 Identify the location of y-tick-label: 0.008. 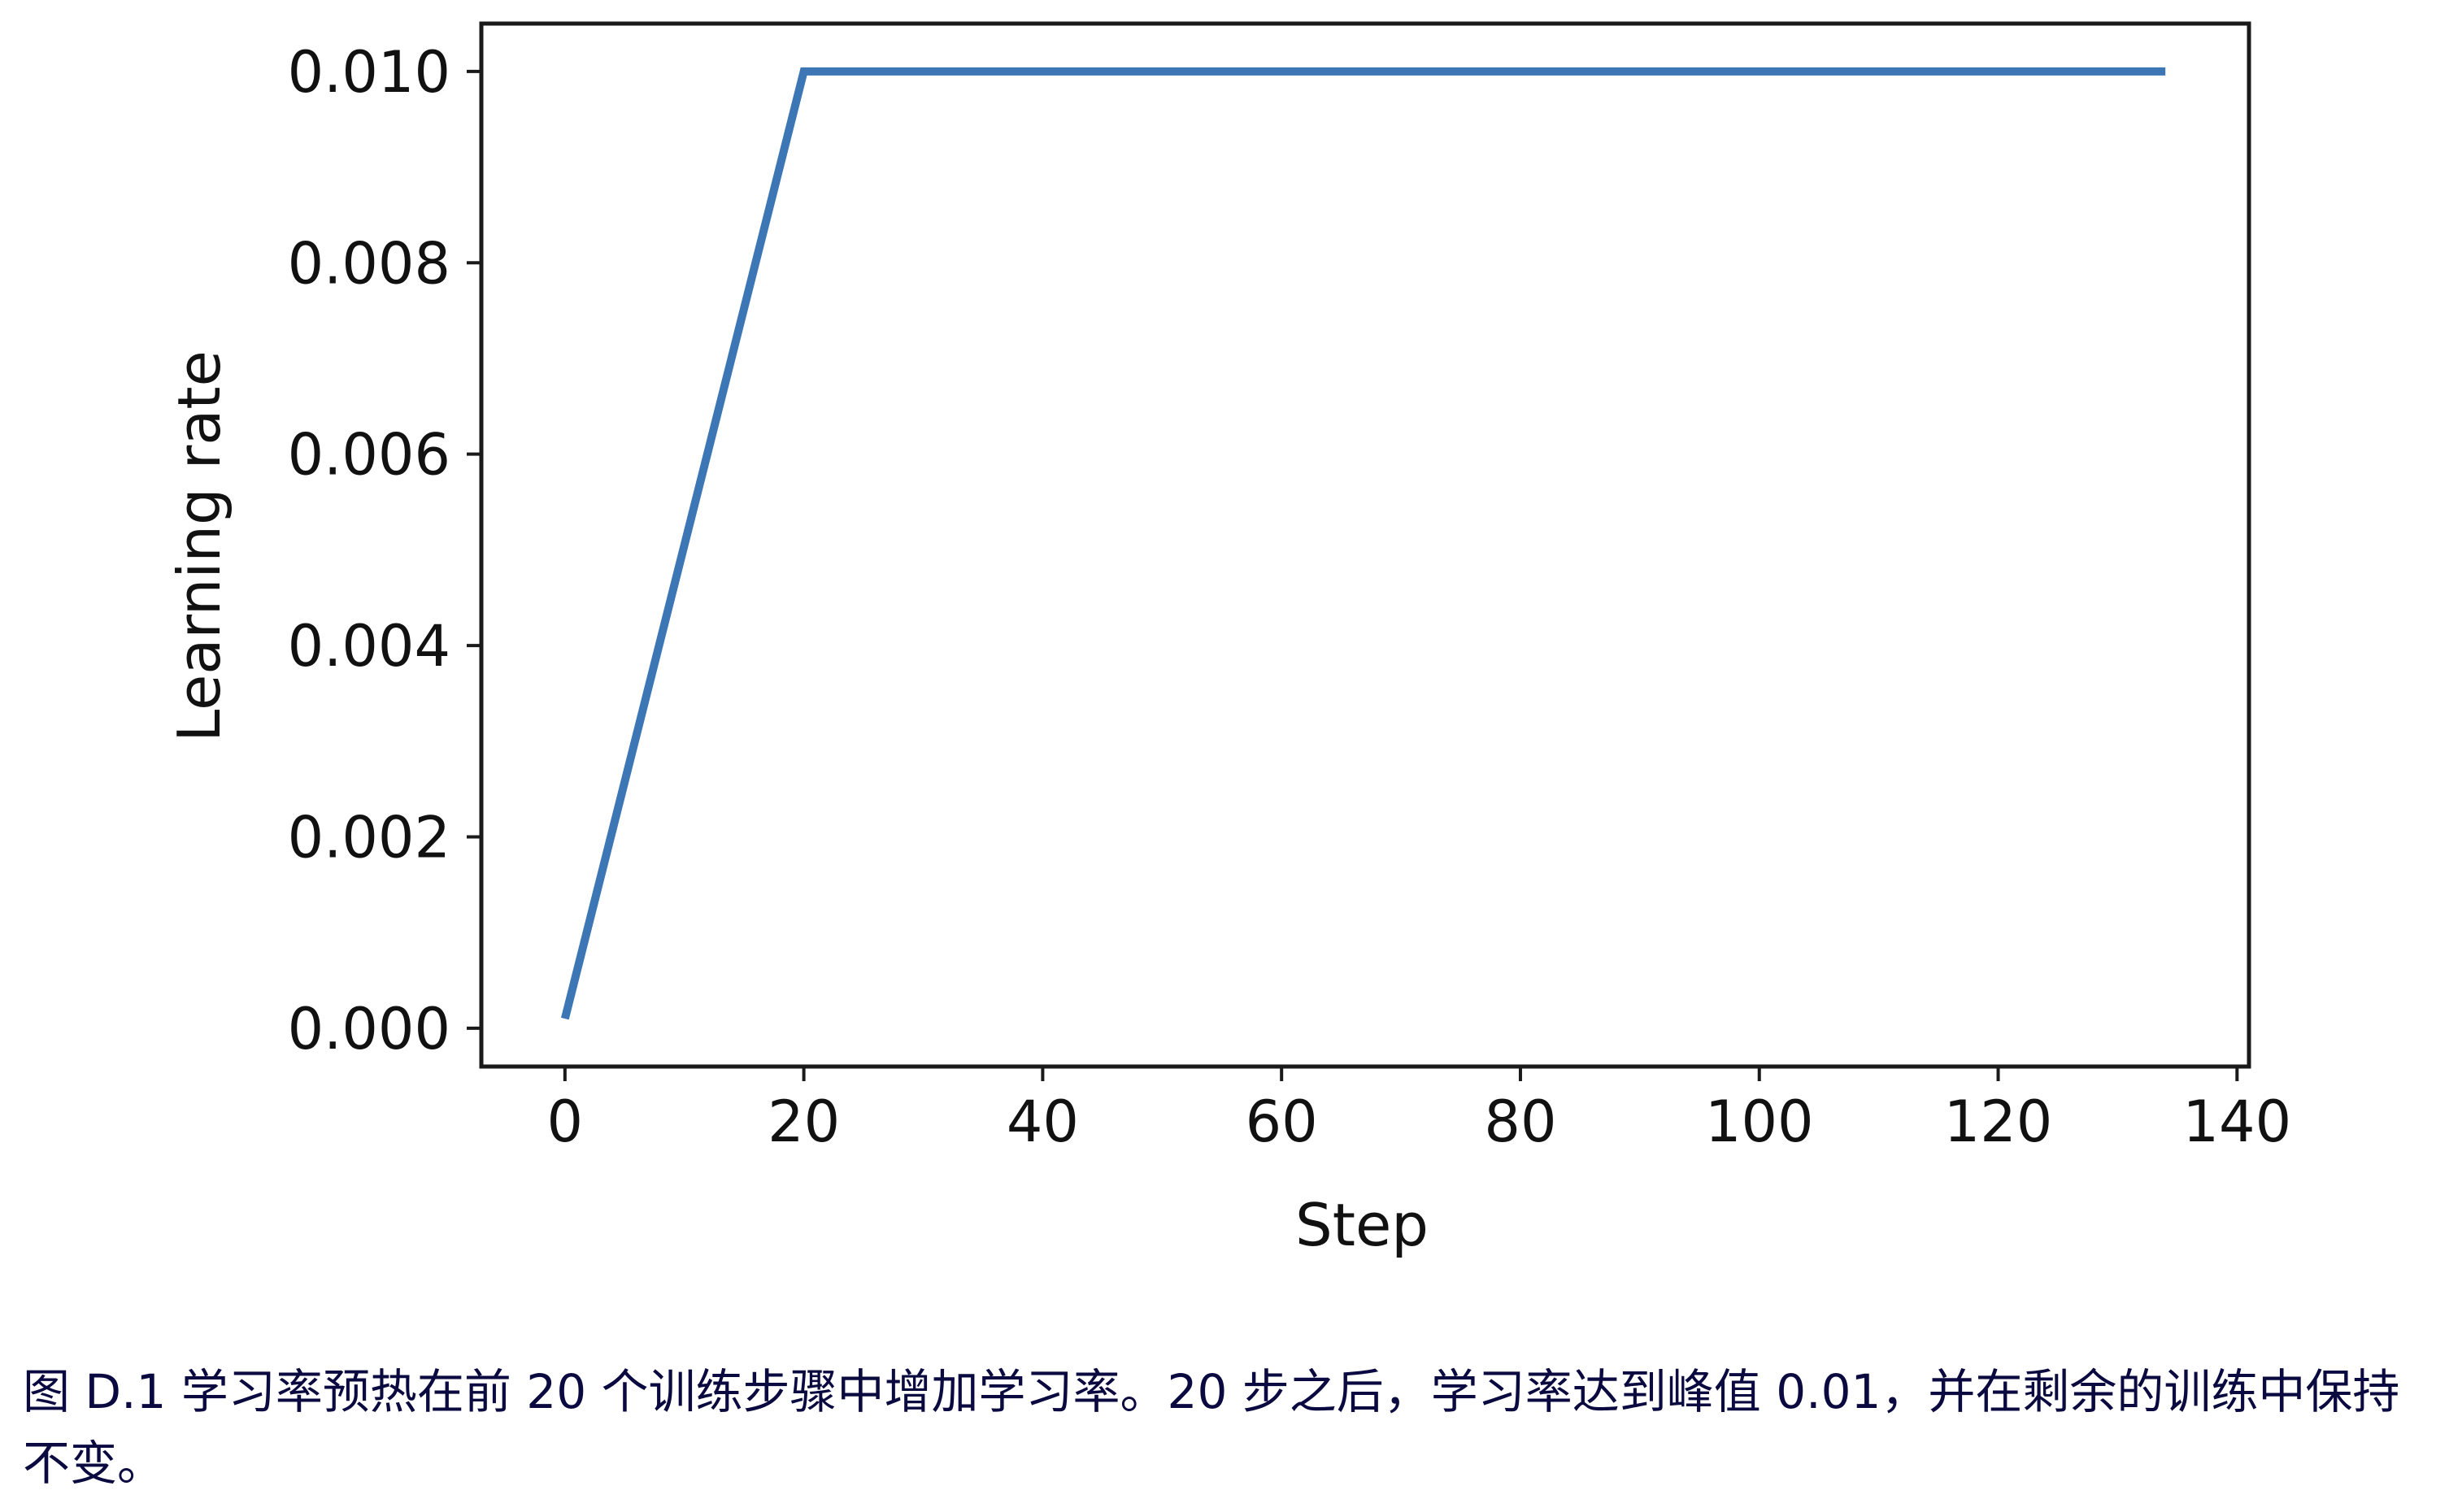
(369, 263).